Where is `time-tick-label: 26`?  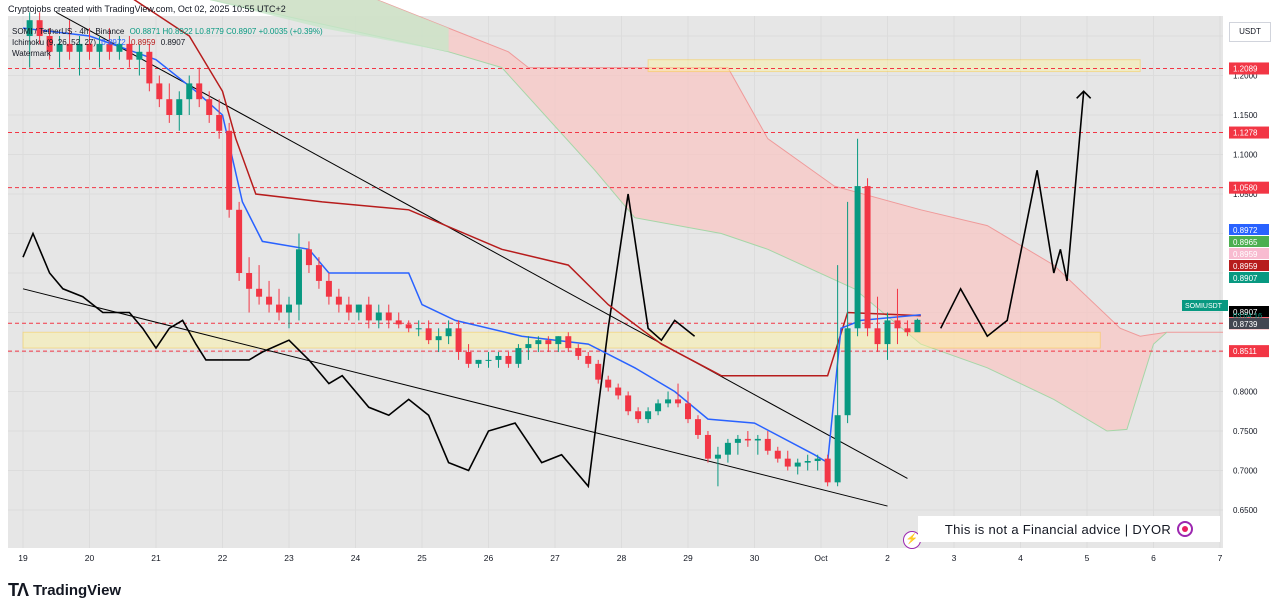 time-tick-label: 26 is located at coordinates (489, 558).